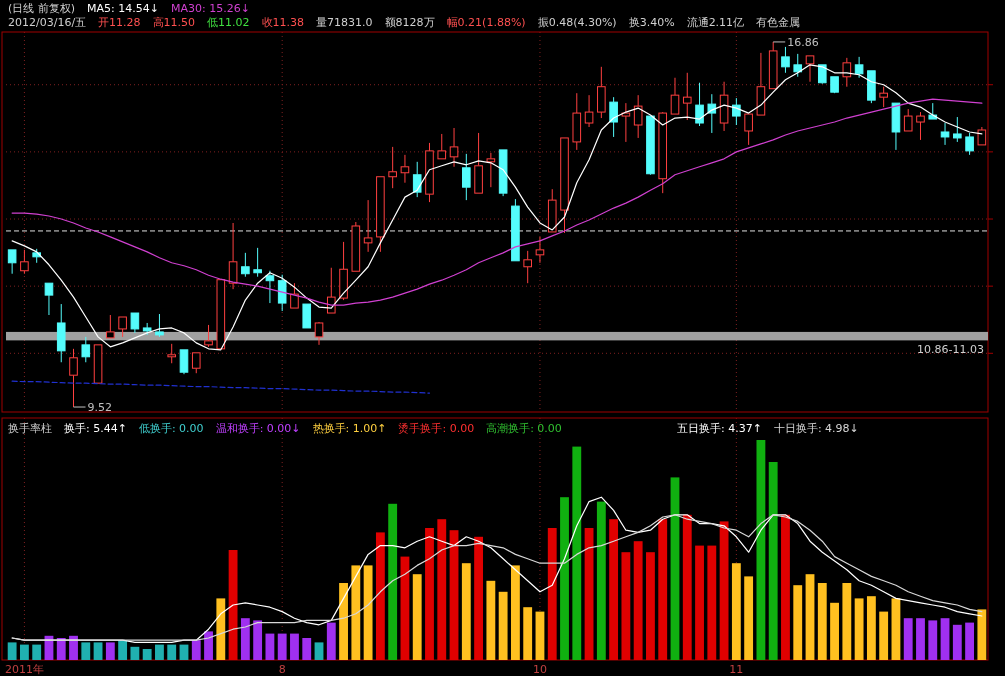 The width and height of the screenshot is (1005, 676). I want to click on text: 2012/03/16/五, so click(47, 22).